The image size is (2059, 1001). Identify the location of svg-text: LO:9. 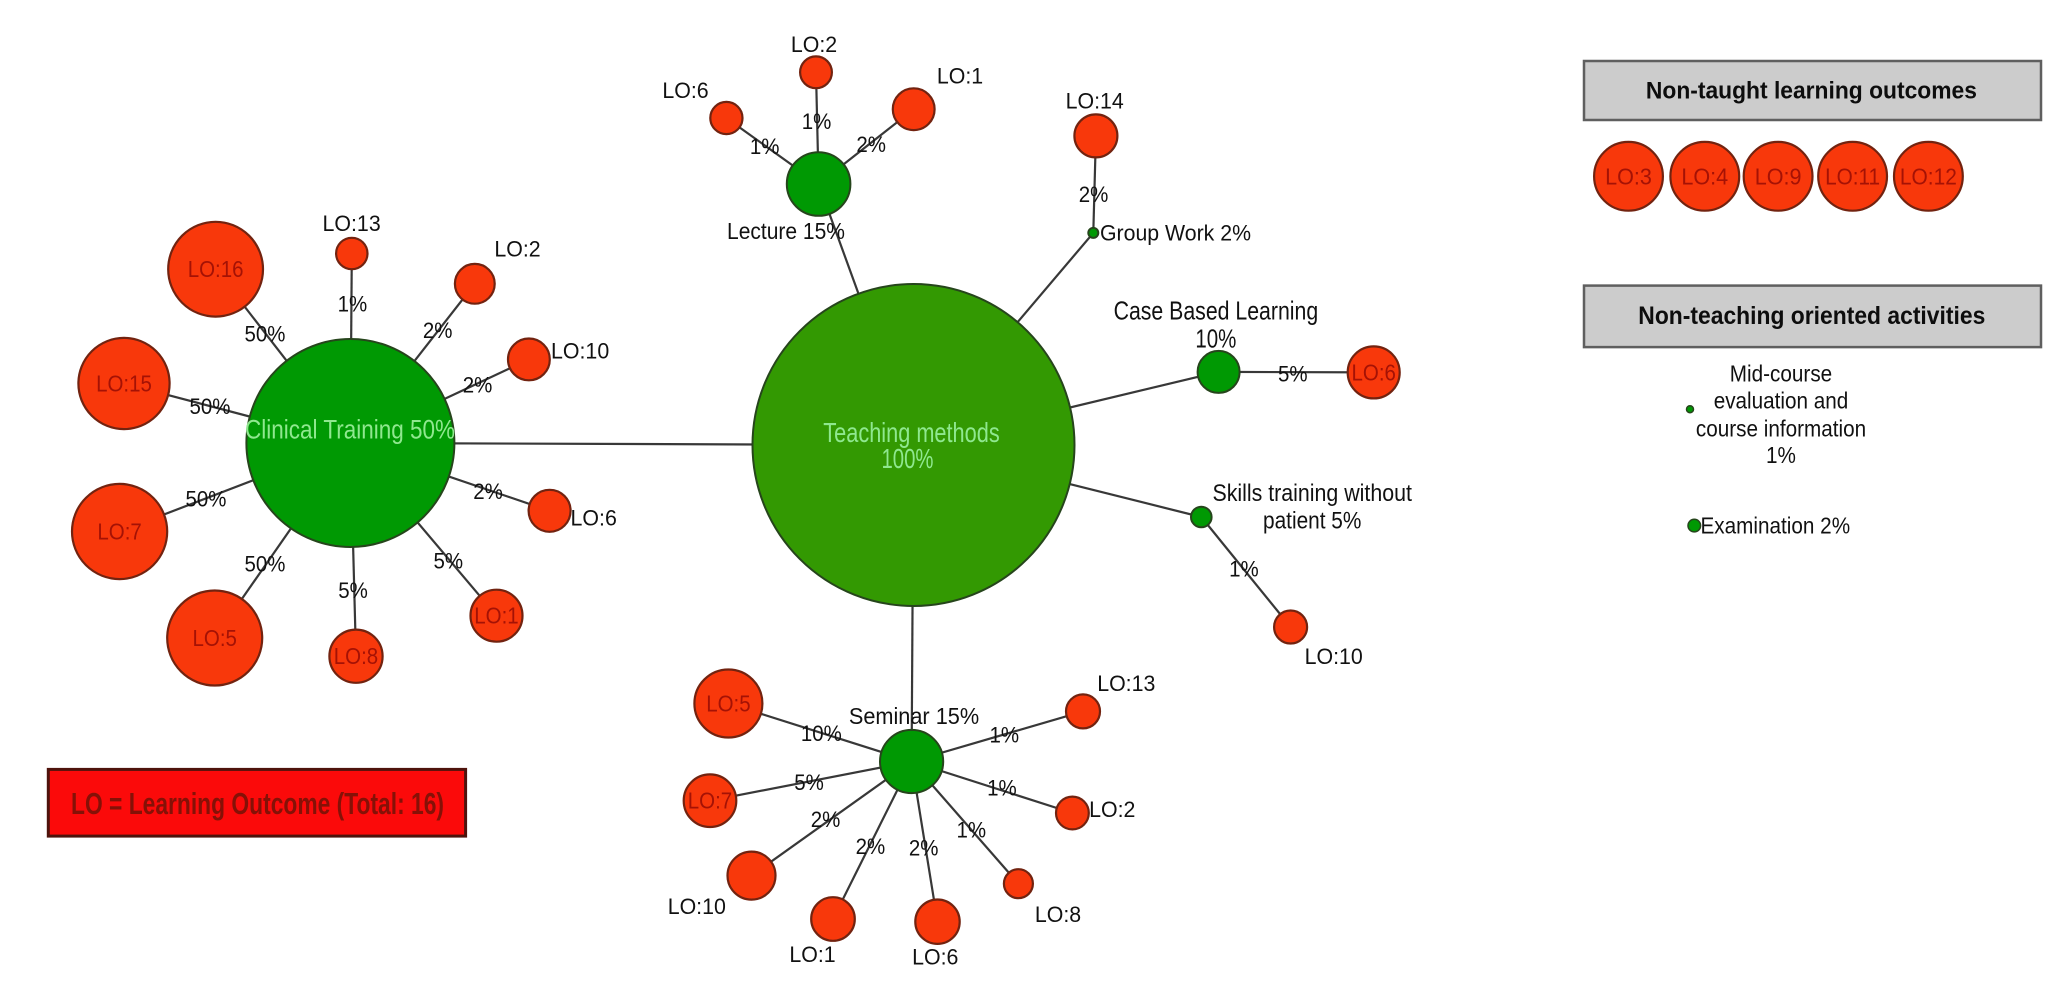
(1778, 176).